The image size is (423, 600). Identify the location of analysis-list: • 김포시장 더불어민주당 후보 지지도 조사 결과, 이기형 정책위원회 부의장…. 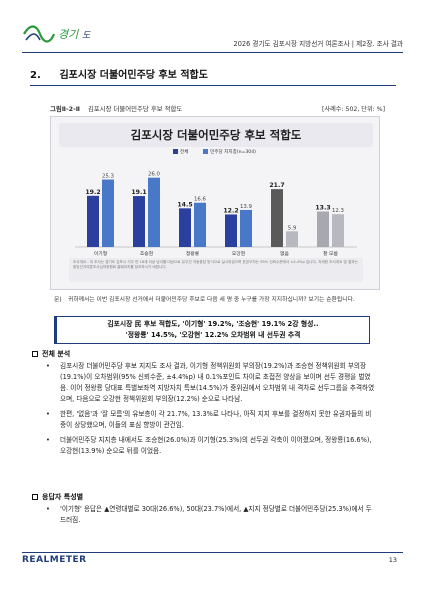
(211, 411).